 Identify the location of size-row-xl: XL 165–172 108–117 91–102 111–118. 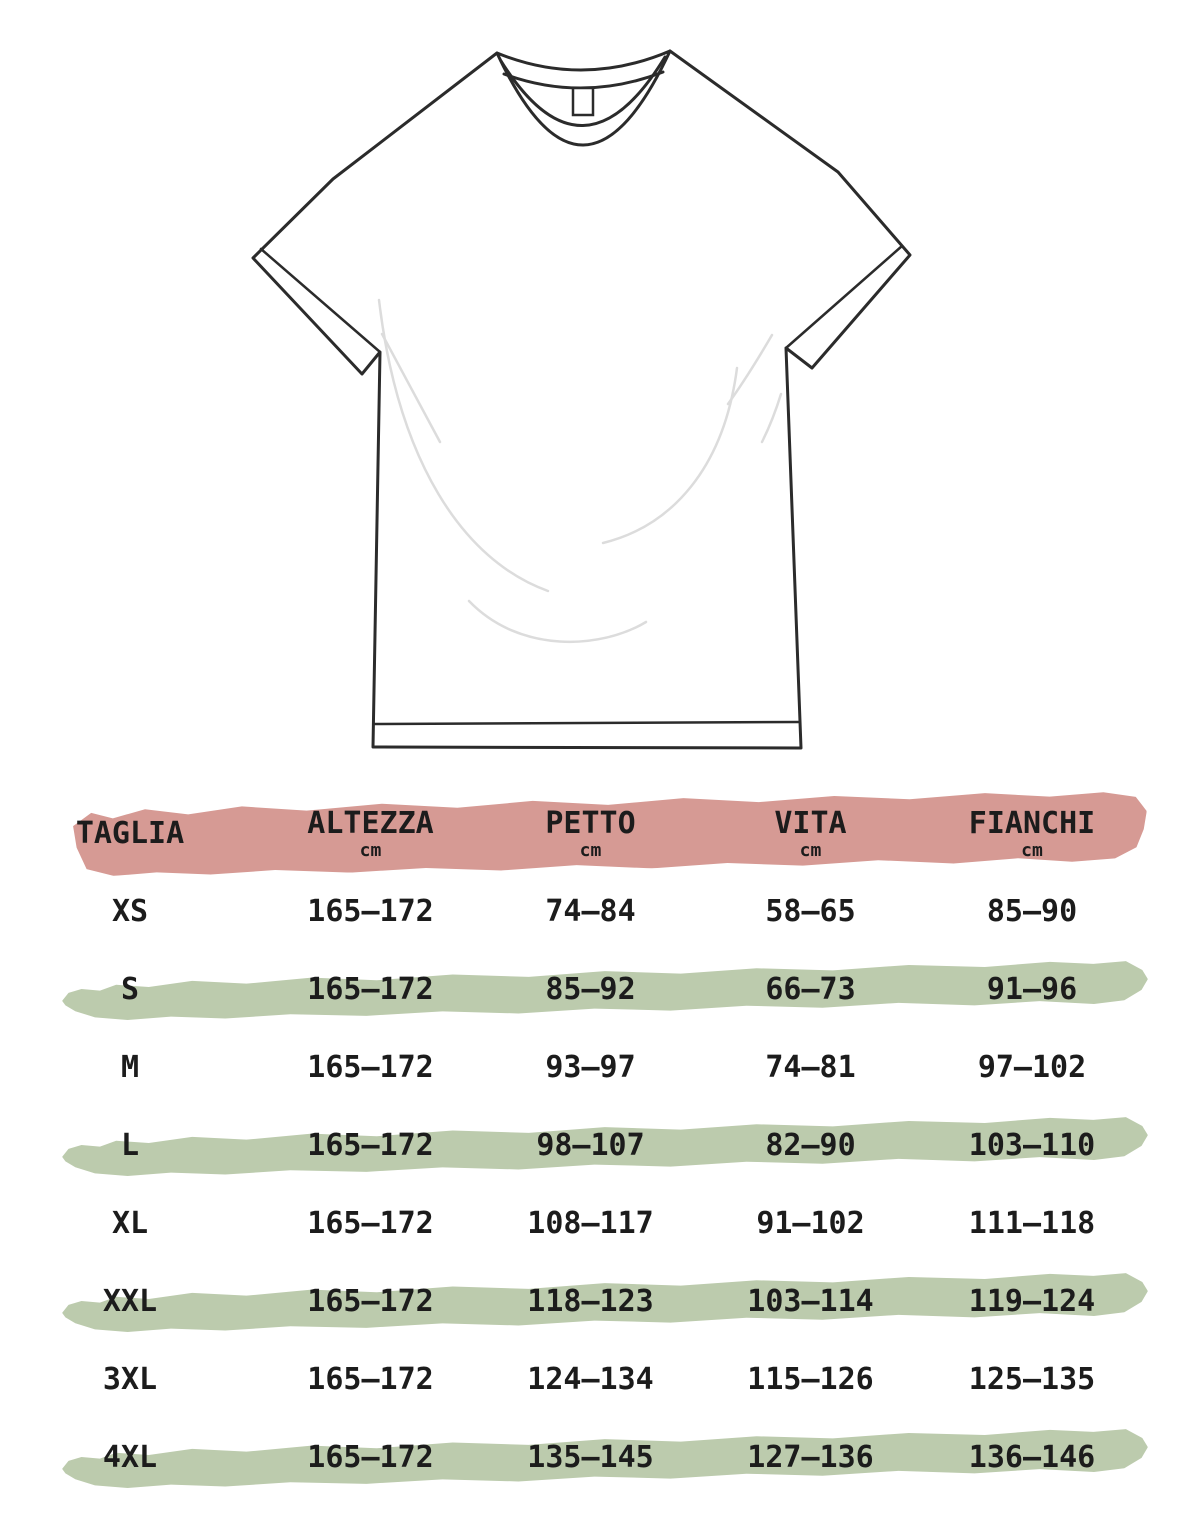
(571, 1224).